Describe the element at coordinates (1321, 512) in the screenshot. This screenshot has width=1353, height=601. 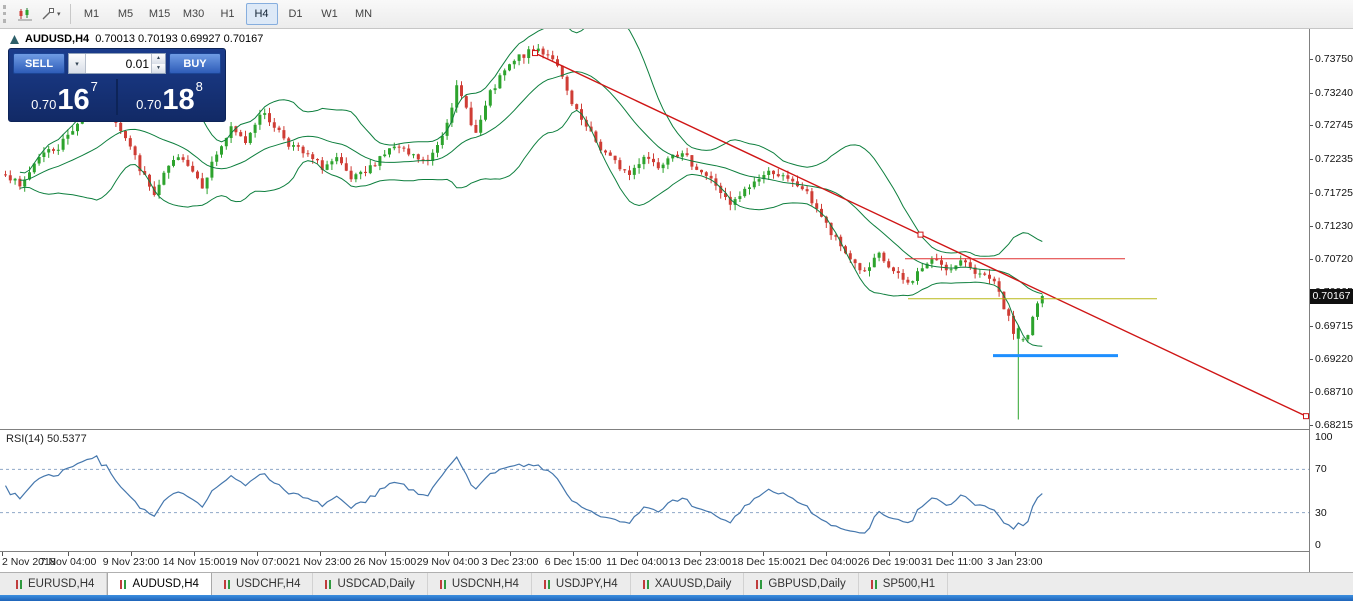
I see `rsi-axis-label: 30` at that location.